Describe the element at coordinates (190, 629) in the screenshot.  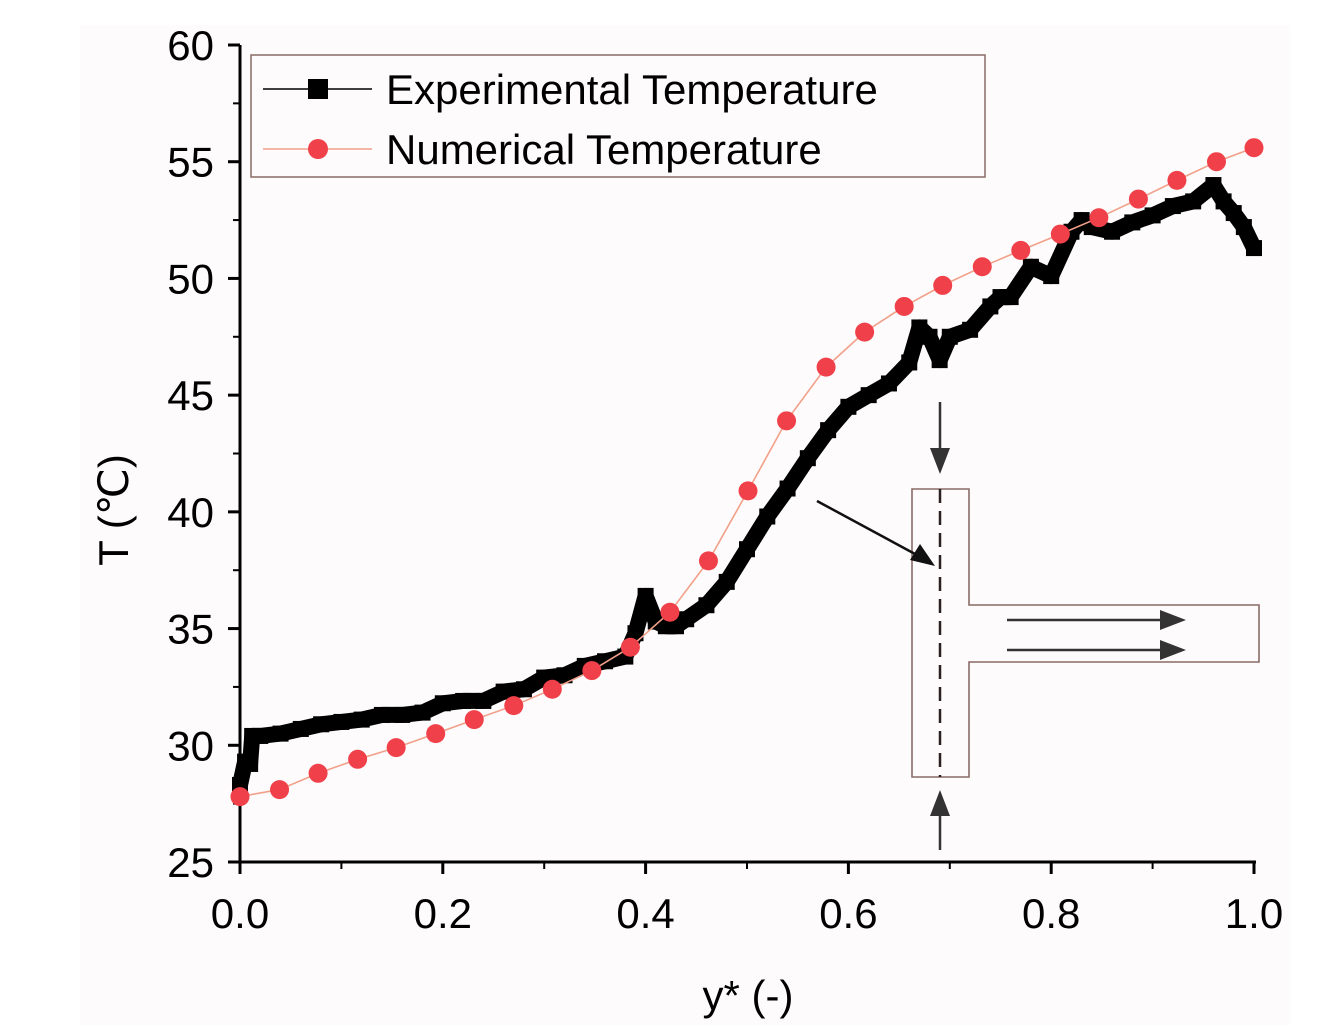
I see `y-tick-label: 35` at that location.